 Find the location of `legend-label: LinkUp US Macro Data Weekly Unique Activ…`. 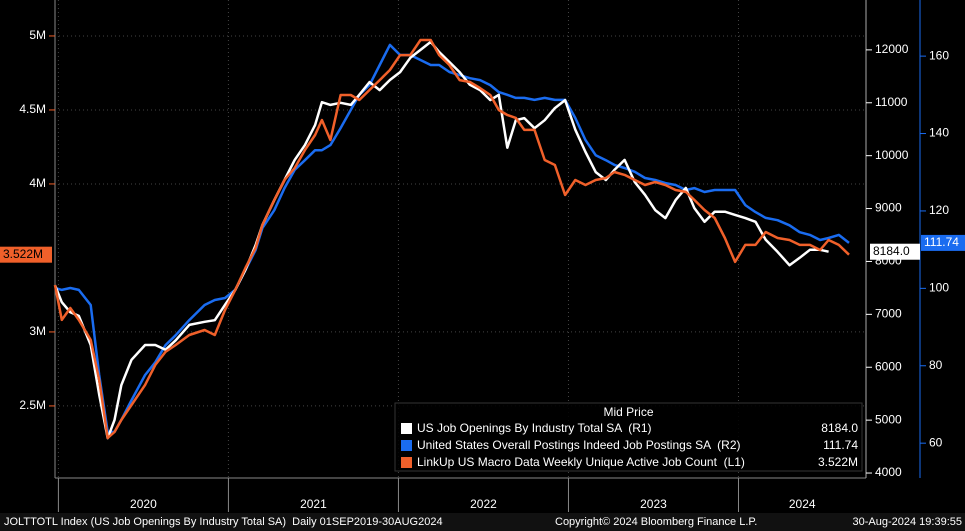

legend-label: LinkUp US Macro Data Weekly Unique Activ… is located at coordinates (581, 462).